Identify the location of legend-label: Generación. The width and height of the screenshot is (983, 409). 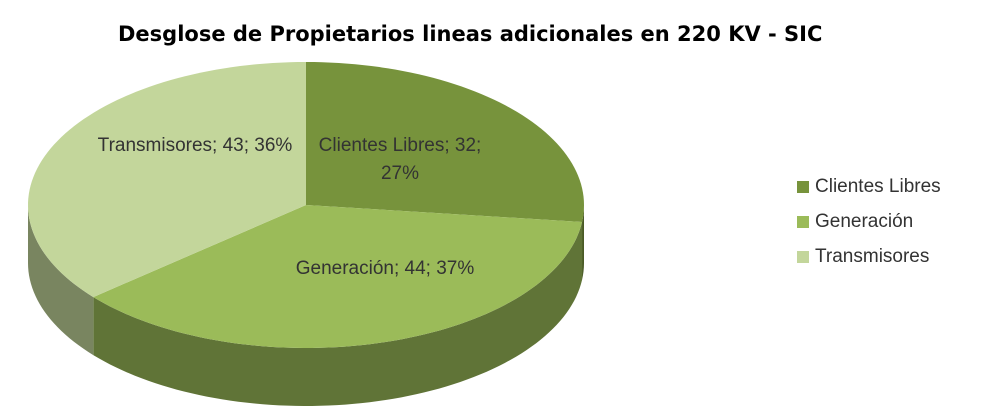
(864, 221).